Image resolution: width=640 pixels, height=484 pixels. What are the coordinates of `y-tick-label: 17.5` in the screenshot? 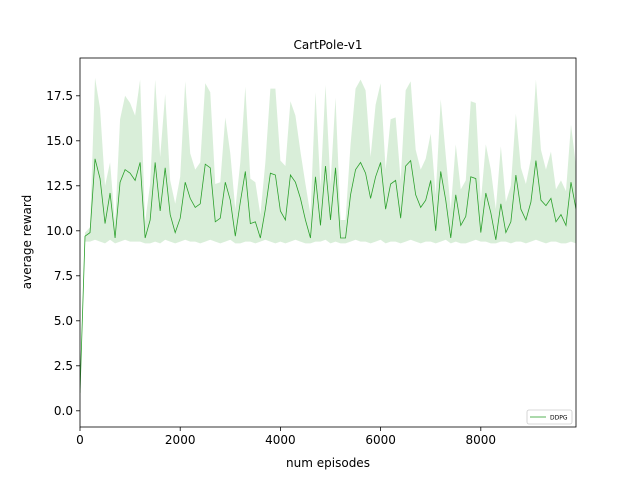 It's located at (59, 96).